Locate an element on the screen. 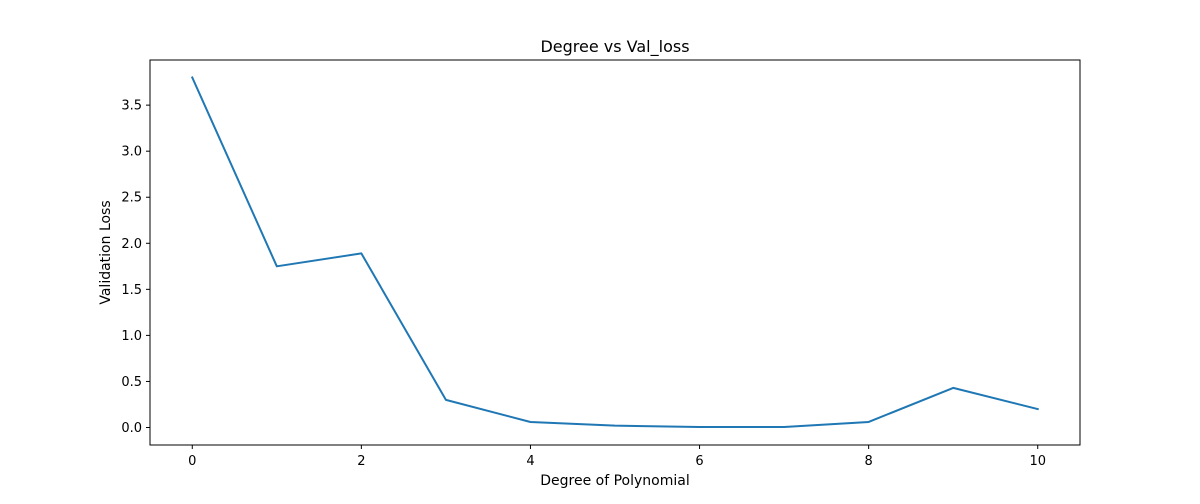 The height and width of the screenshot is (504, 1200). y-tick-label: 3.0 is located at coordinates (131, 152).